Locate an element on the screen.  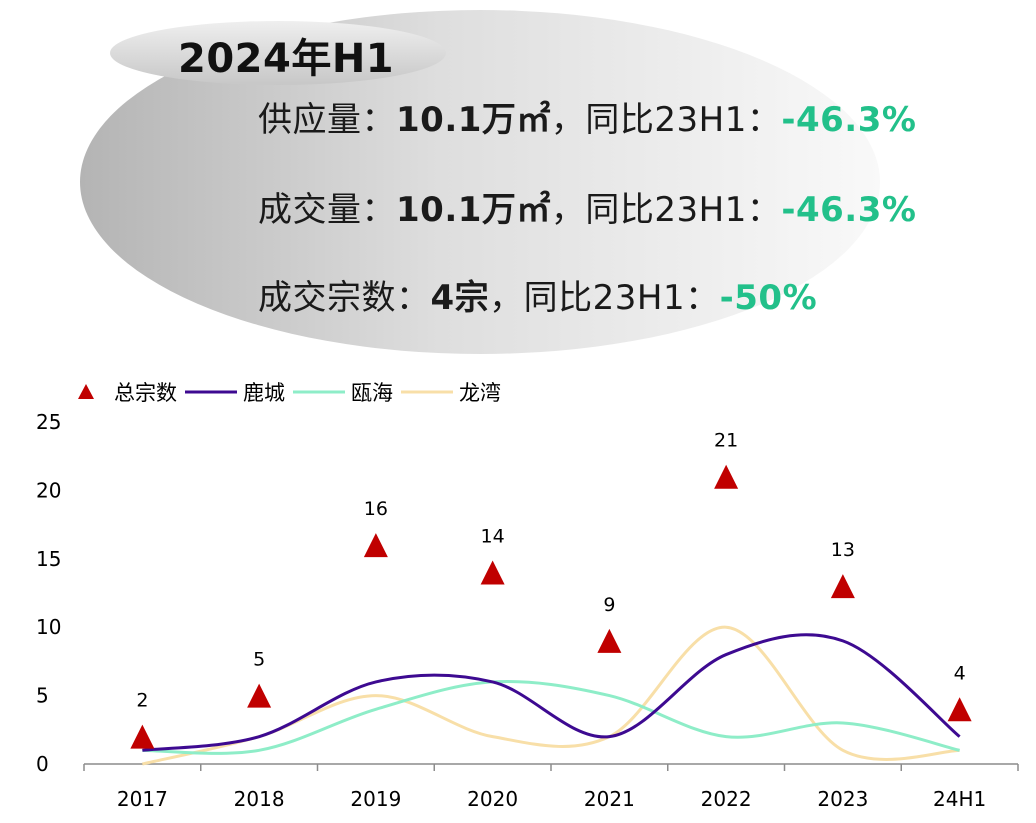
x-axis: 2017 2018 2019 2020 2021 2022 2023 24H1 is located at coordinates (551, 787).